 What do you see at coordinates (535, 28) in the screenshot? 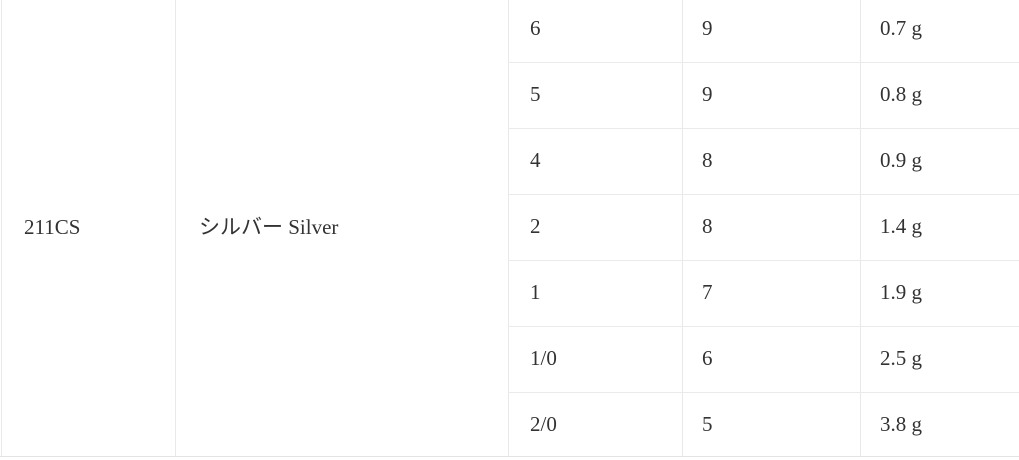
I see `table-cell-hook-size: 6` at bounding box center [535, 28].